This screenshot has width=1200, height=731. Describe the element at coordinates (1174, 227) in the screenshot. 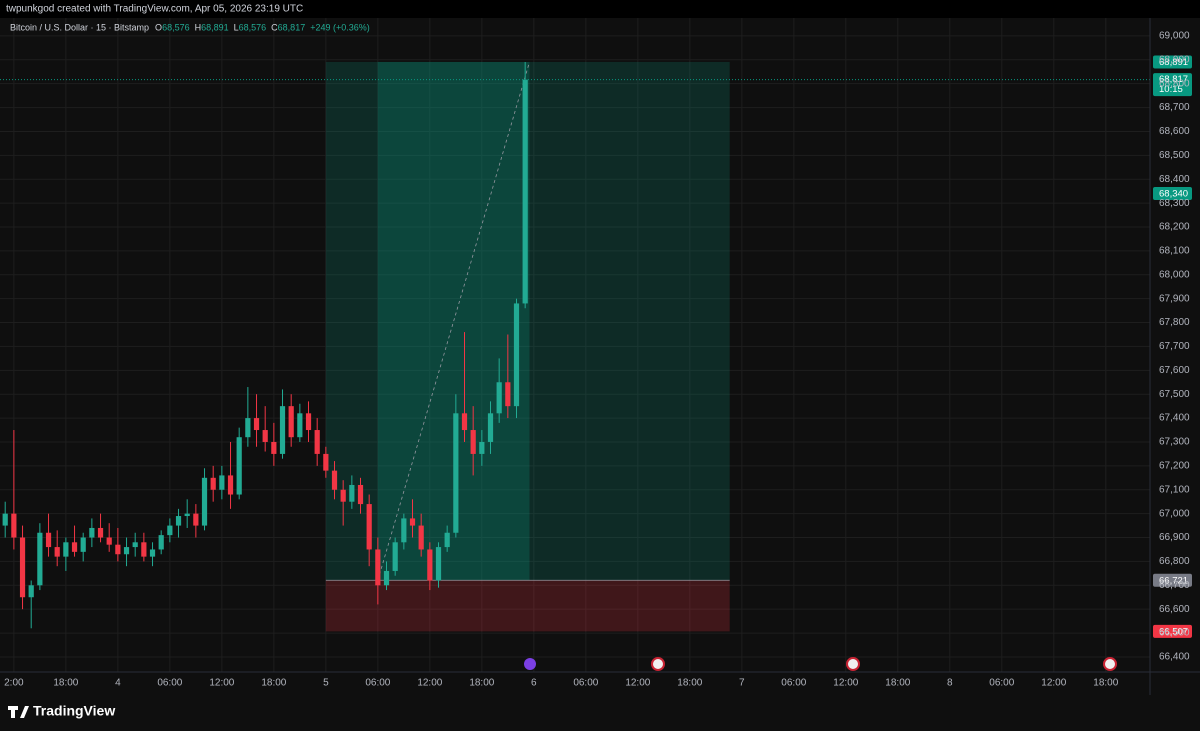

I see `y-tick-label: 68,200` at that location.